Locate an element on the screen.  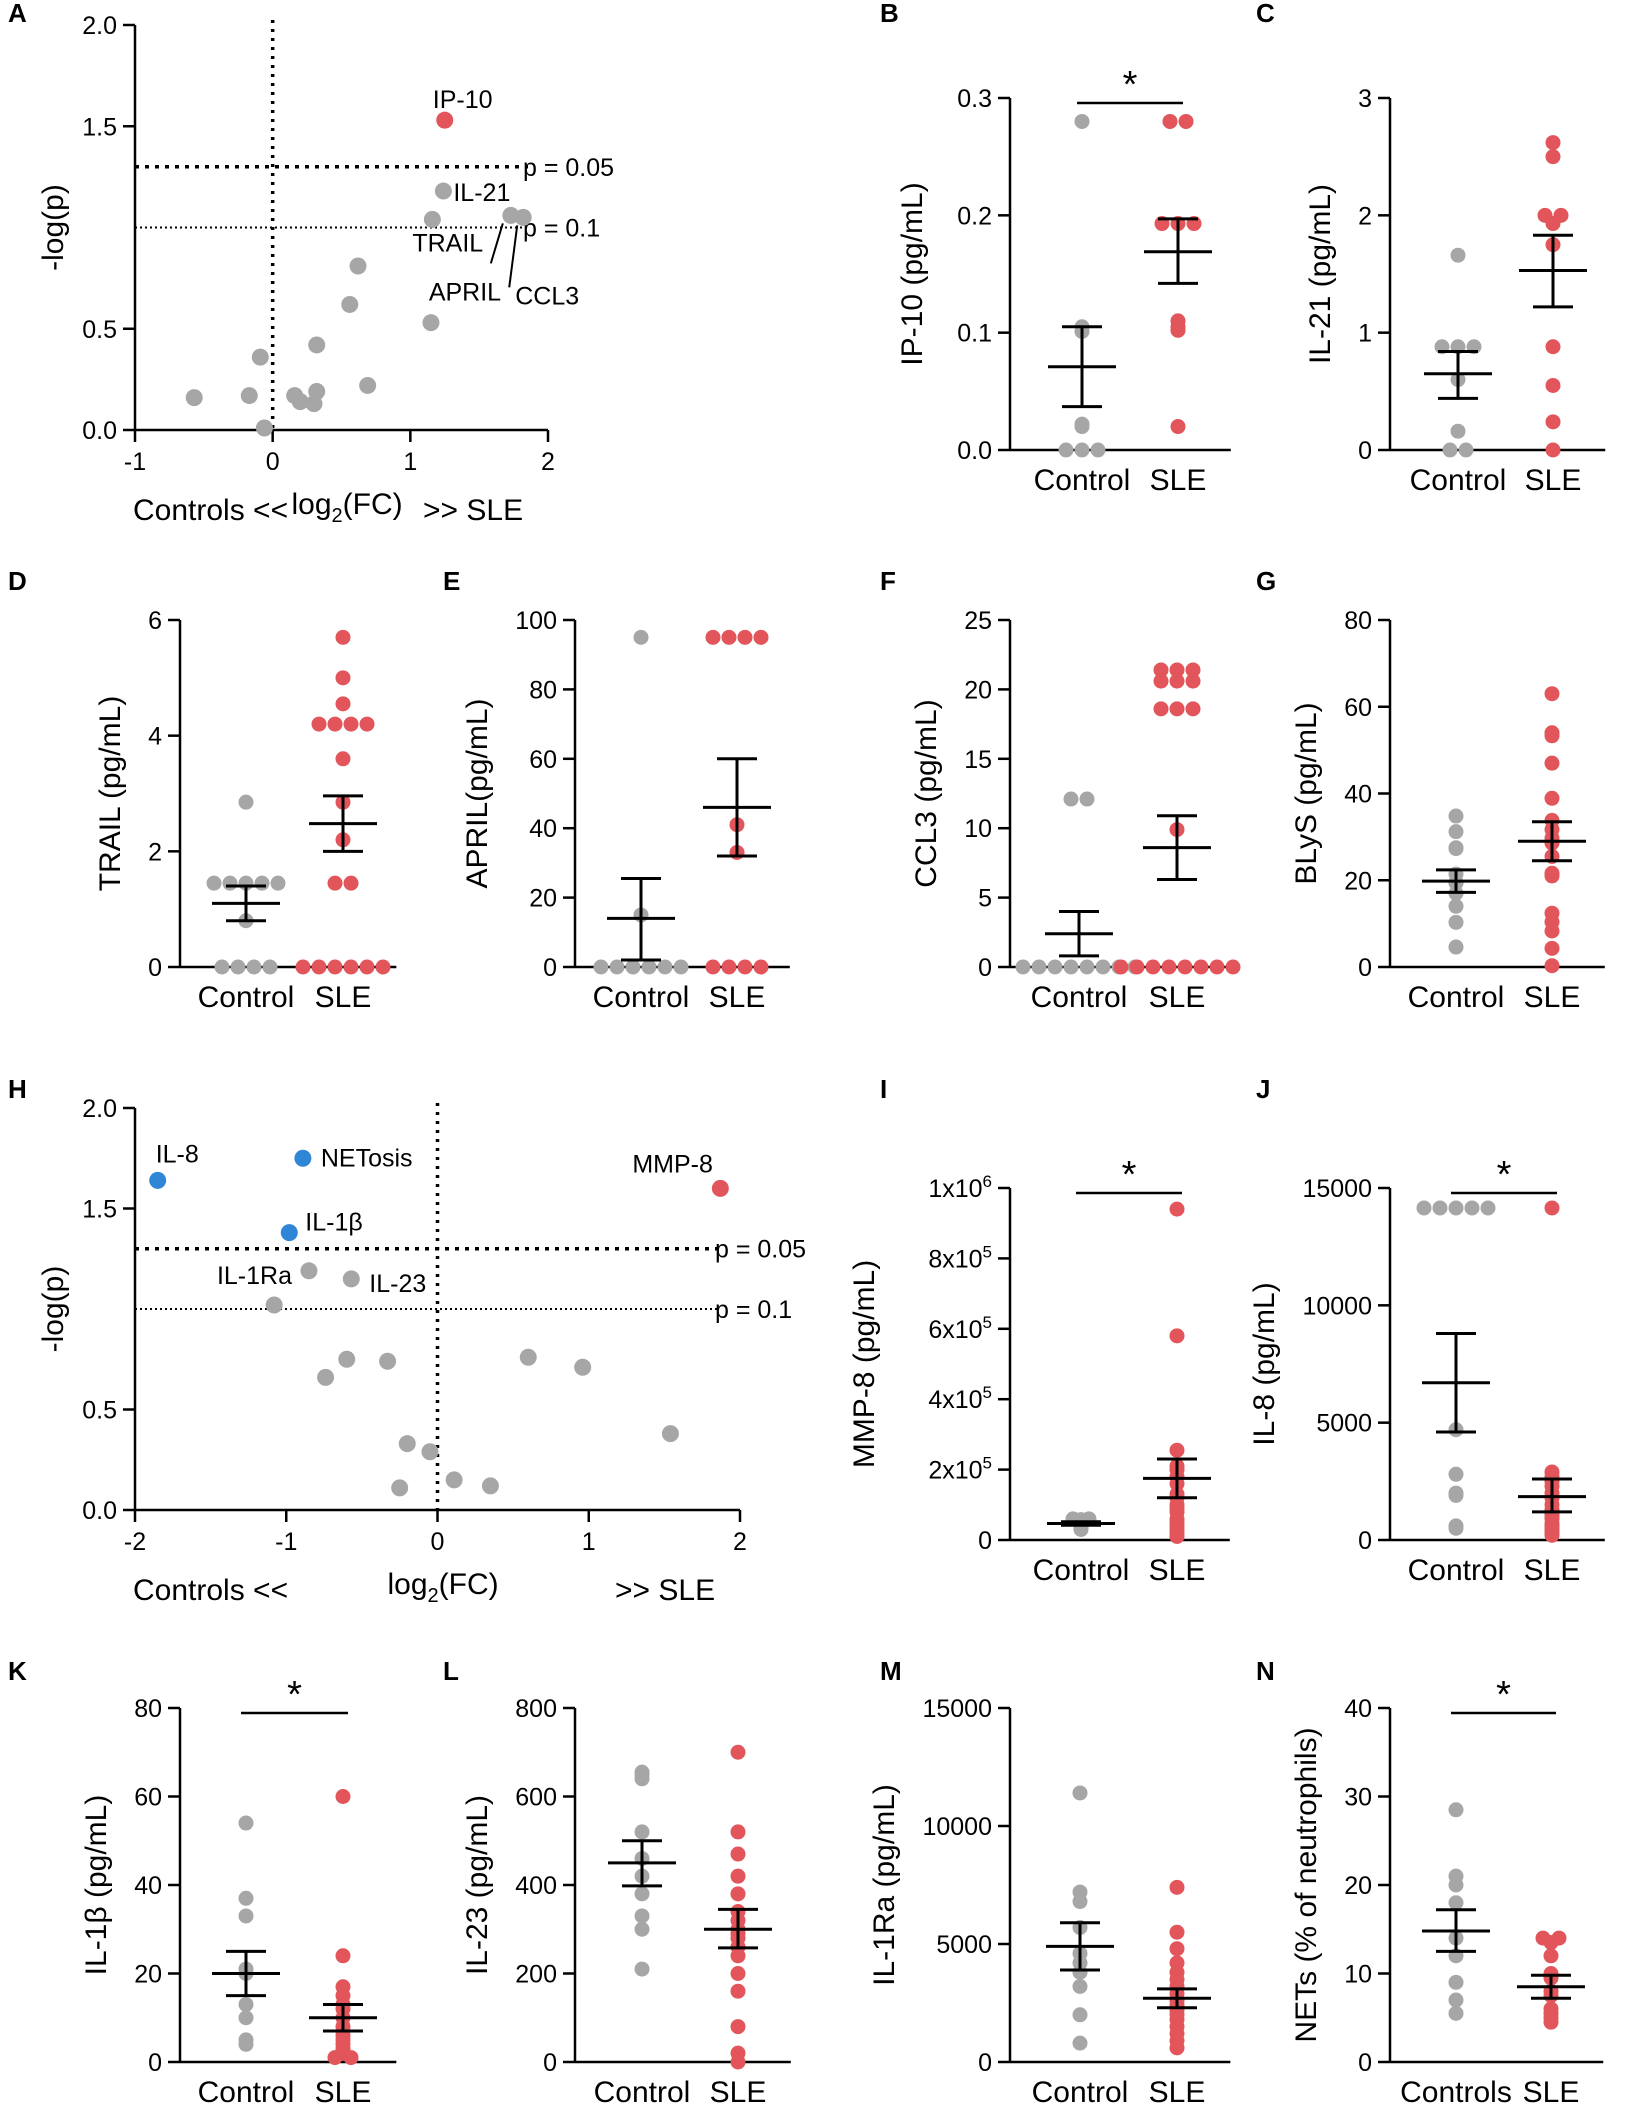
x-axis-label-fc: (FC) is located at coordinates (373, 504).